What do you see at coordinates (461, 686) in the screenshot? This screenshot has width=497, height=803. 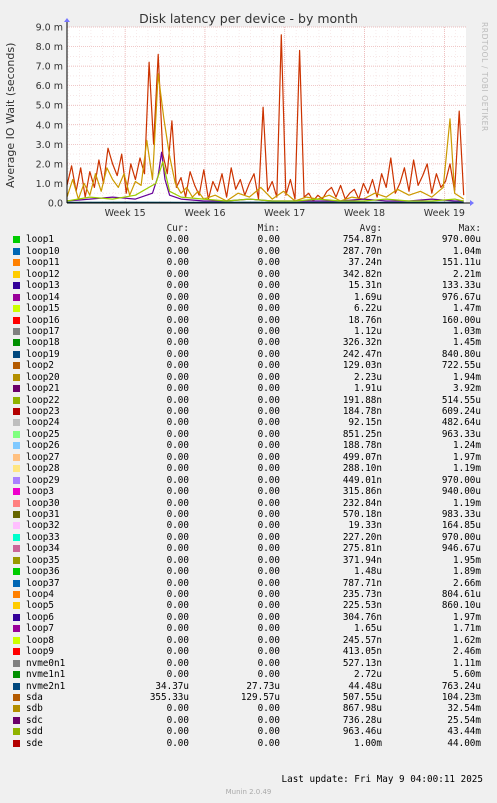 I see `legend-max-value: 763.24u` at bounding box center [461, 686].